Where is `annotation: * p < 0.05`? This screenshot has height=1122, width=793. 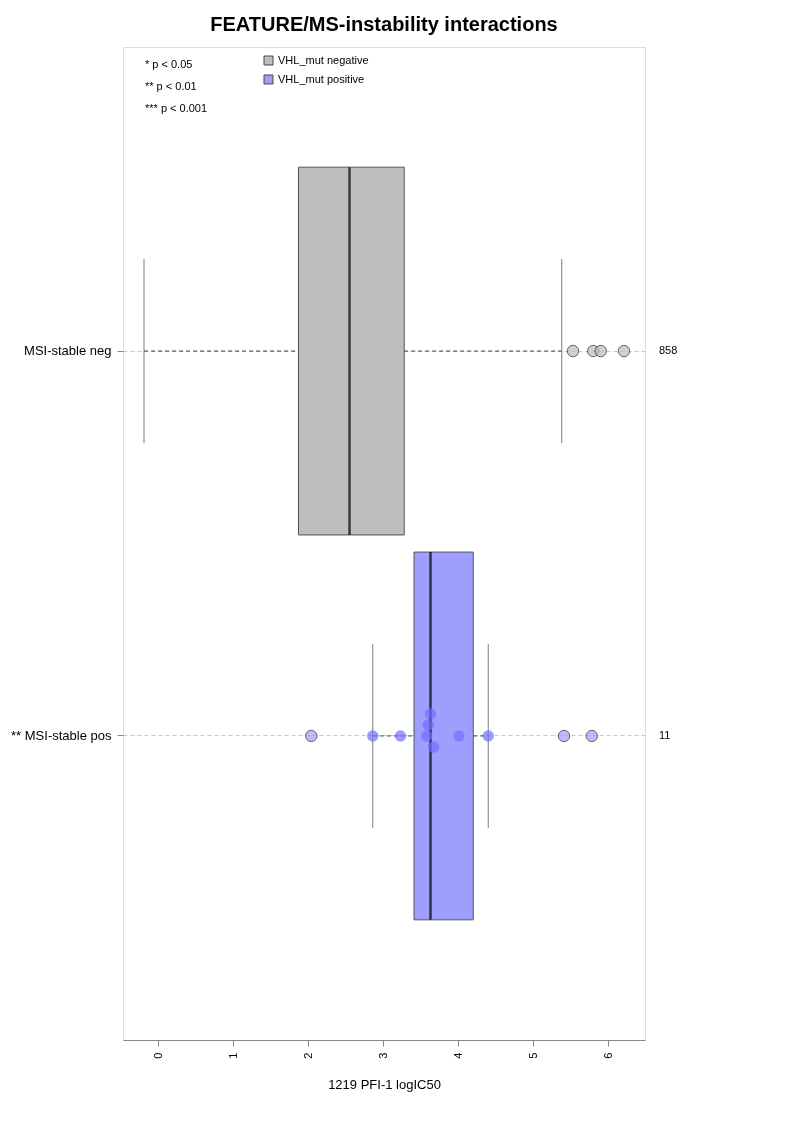
annotation: * p < 0.05 is located at coordinates (169, 64).